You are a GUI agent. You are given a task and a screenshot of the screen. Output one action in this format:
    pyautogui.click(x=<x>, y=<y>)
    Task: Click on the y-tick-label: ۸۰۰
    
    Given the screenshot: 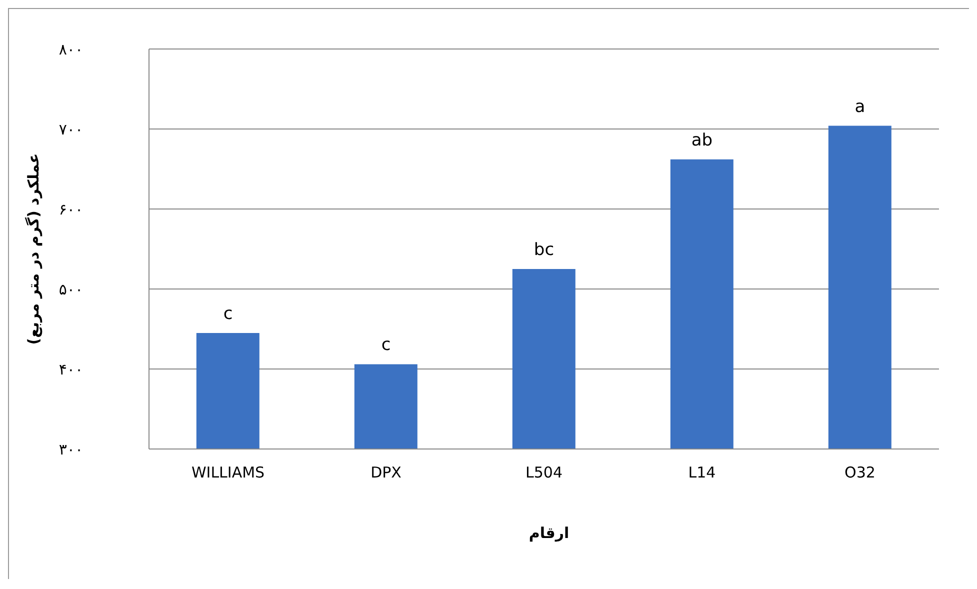 What is the action you would take?
    pyautogui.click(x=70, y=49)
    